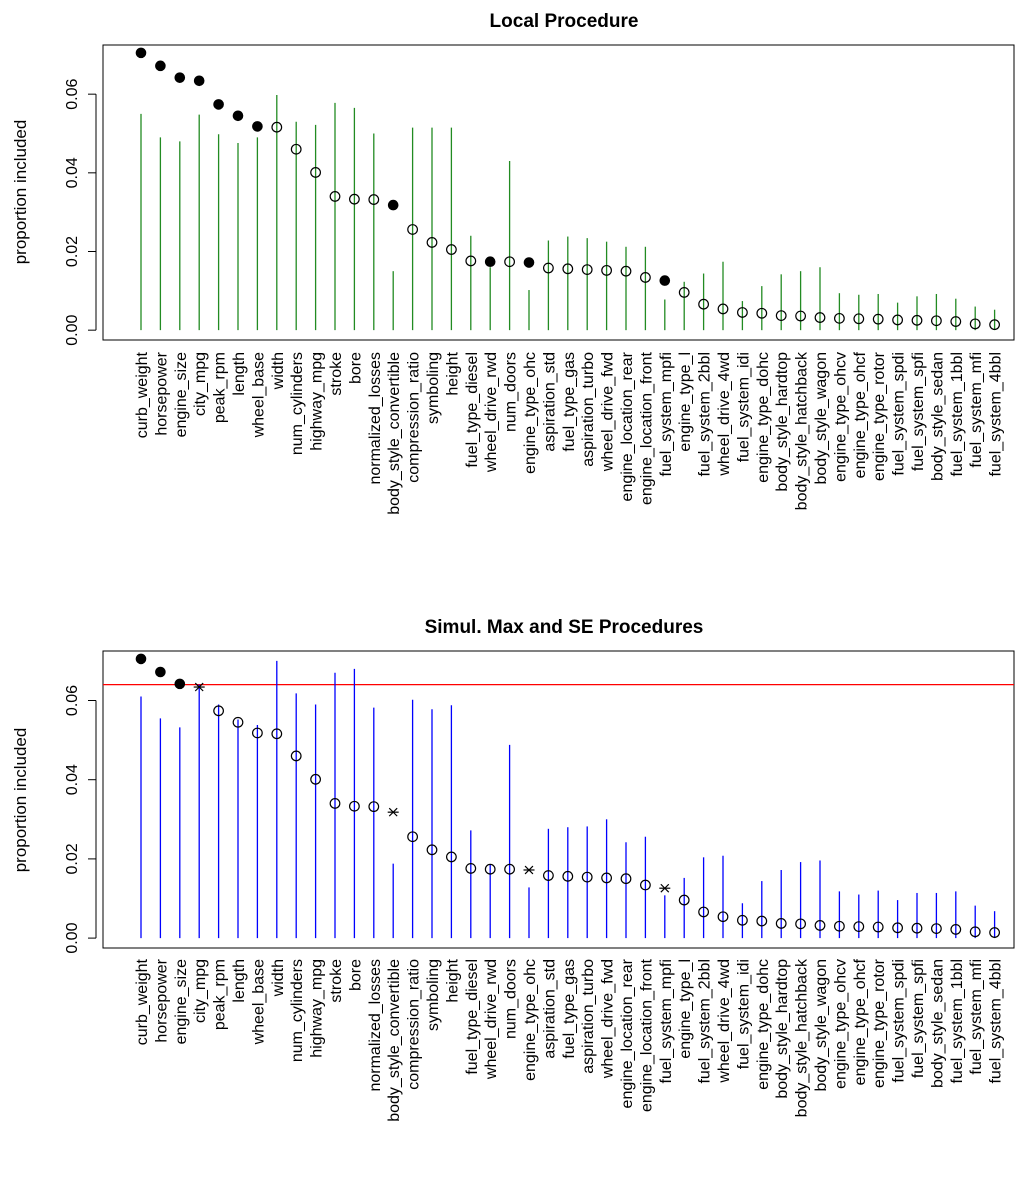 Image resolution: width=1027 pixels, height=1190 pixels. What do you see at coordinates (569, 1009) in the screenshot?
I see `x-tick-label: fuel_type_gas` at bounding box center [569, 1009].